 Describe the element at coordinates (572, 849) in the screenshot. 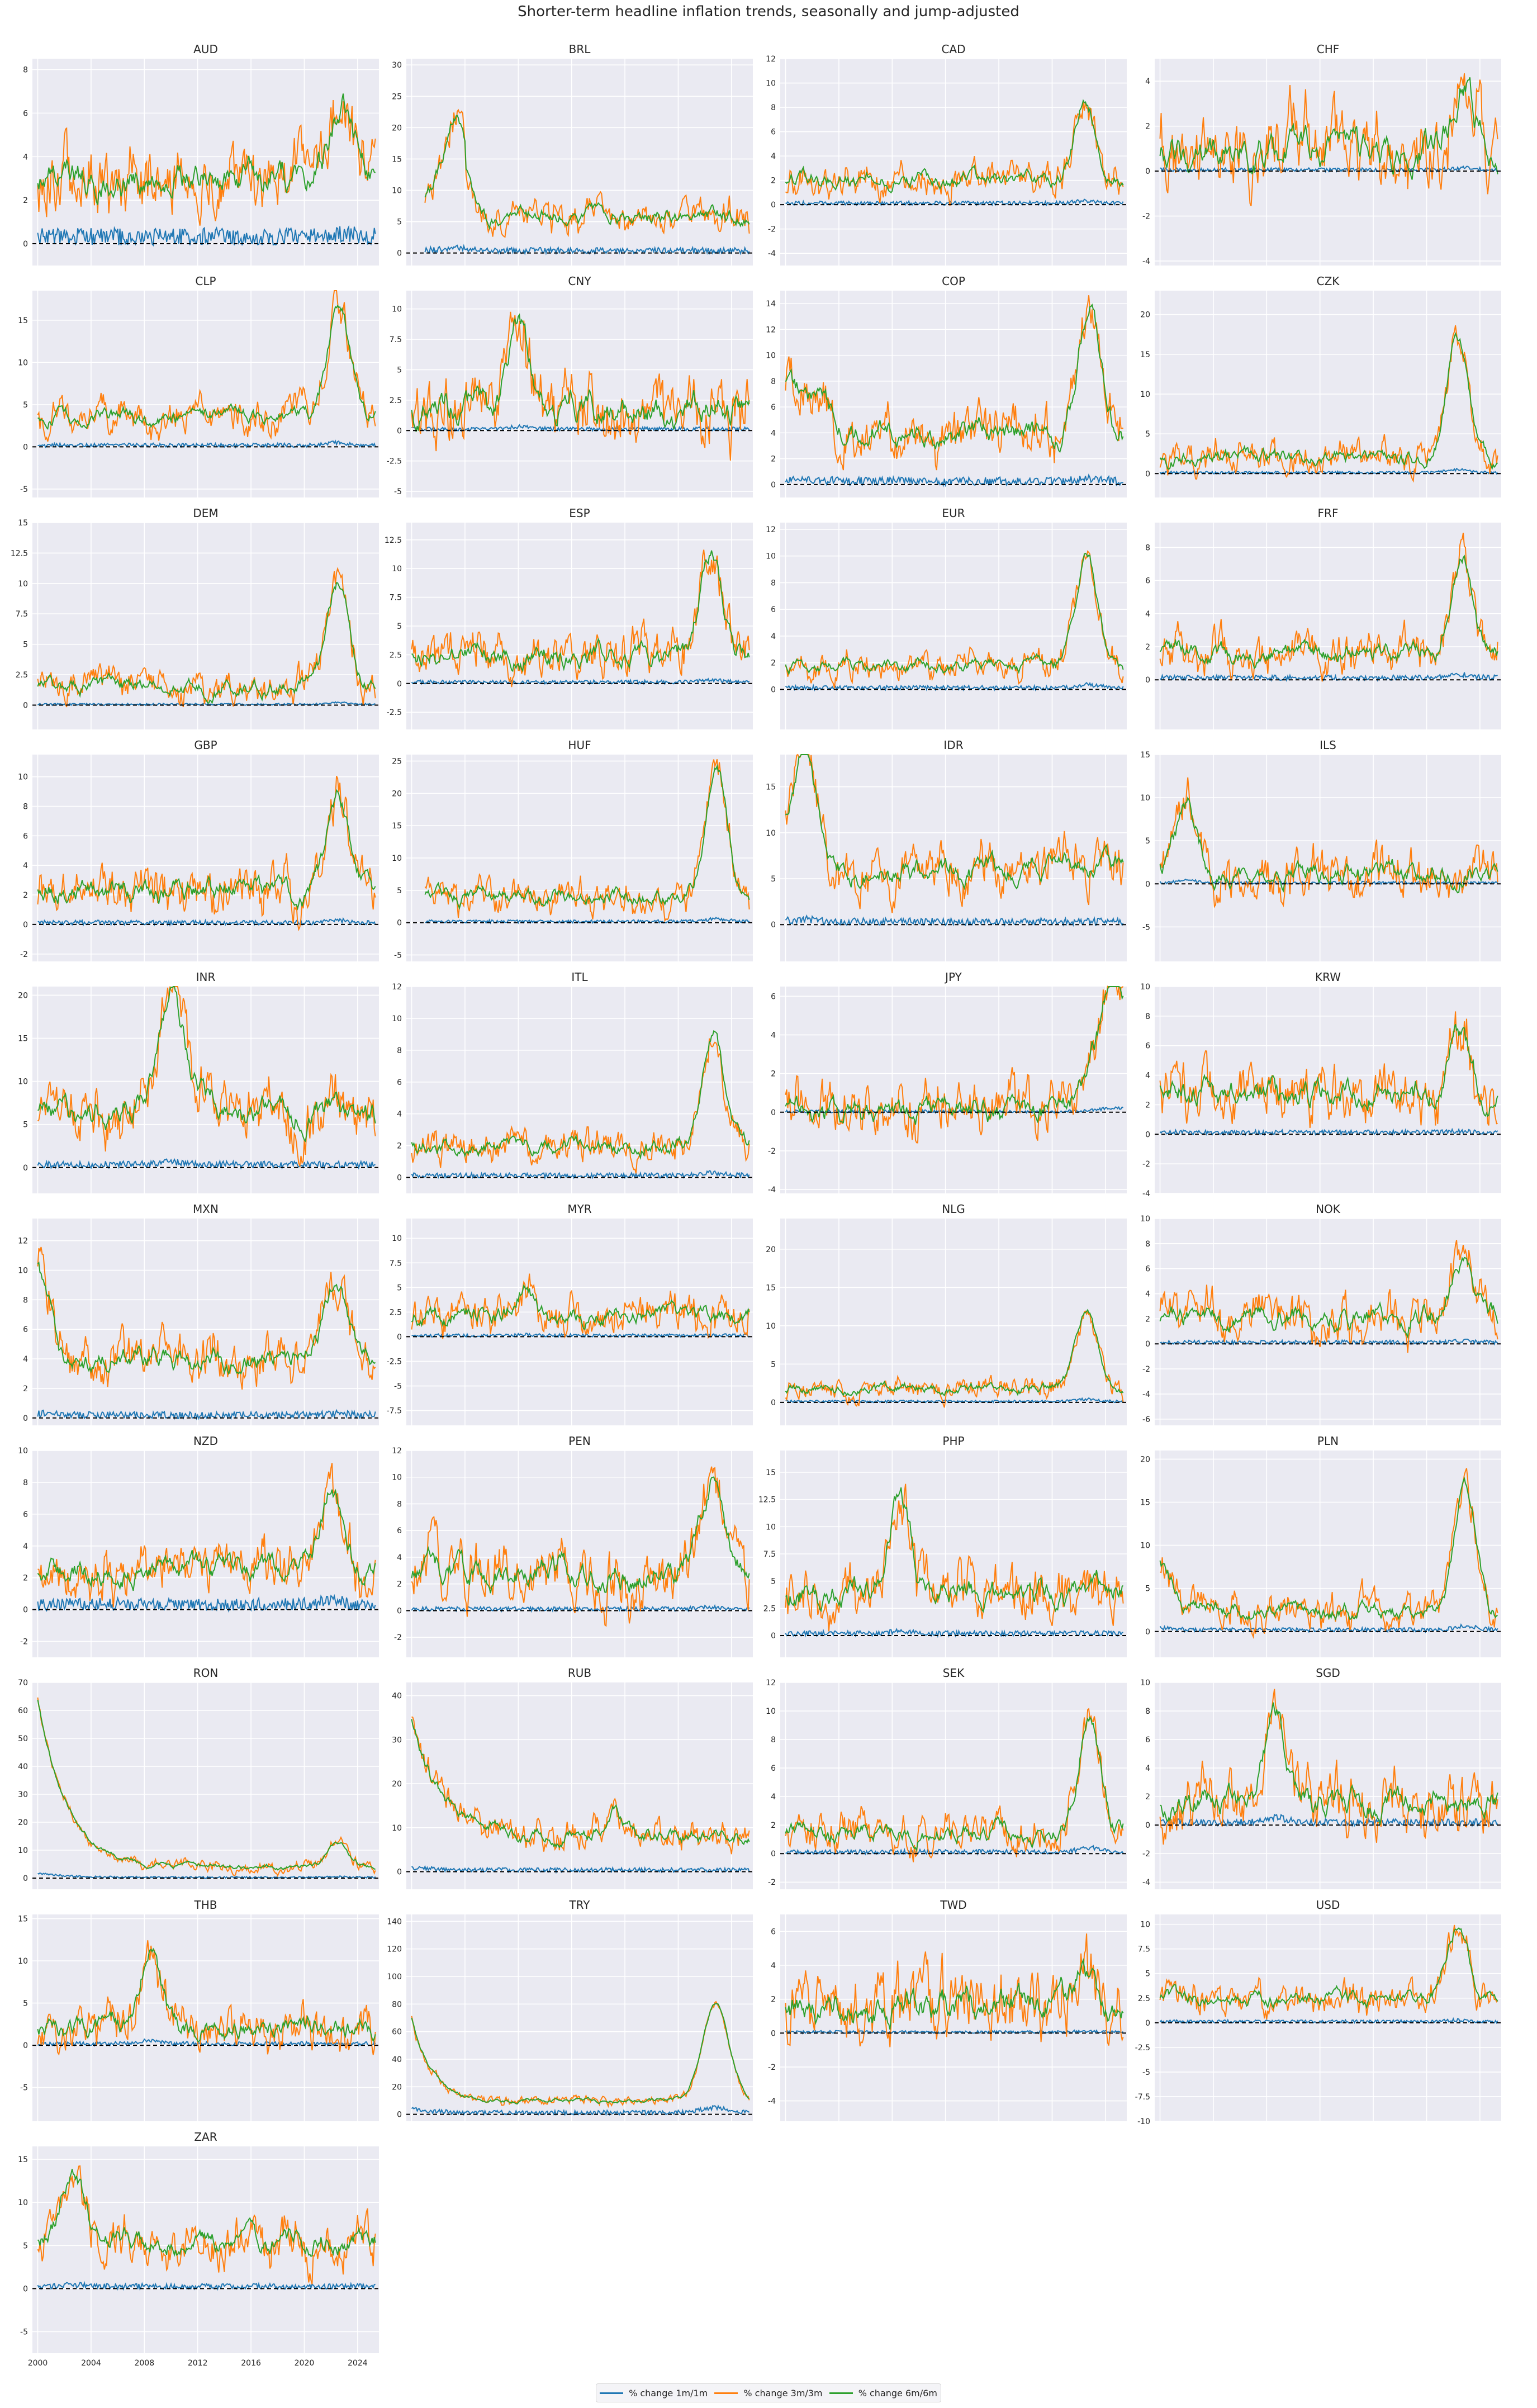

I see `panel-huf: -5 0 5 10 15 20 25 HUF` at that location.